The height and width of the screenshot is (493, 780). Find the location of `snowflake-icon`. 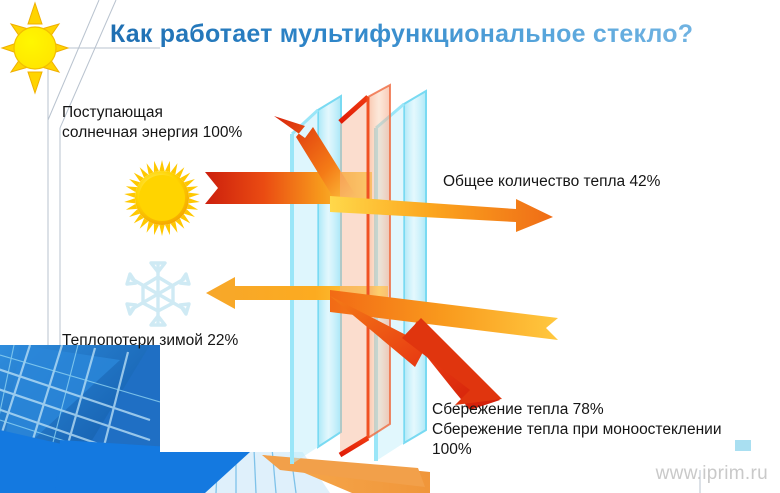

snowflake-icon is located at coordinates (158, 294).